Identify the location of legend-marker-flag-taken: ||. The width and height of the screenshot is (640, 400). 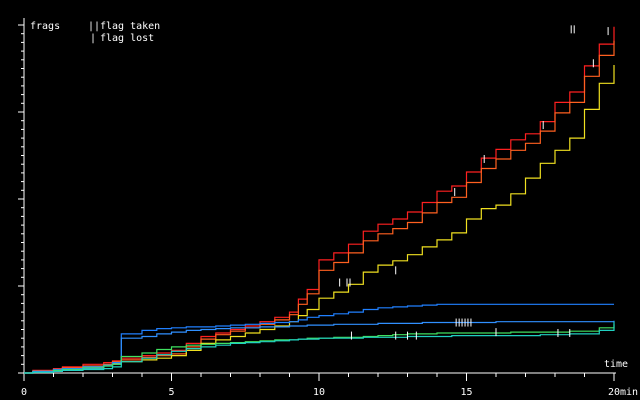
(94, 26).